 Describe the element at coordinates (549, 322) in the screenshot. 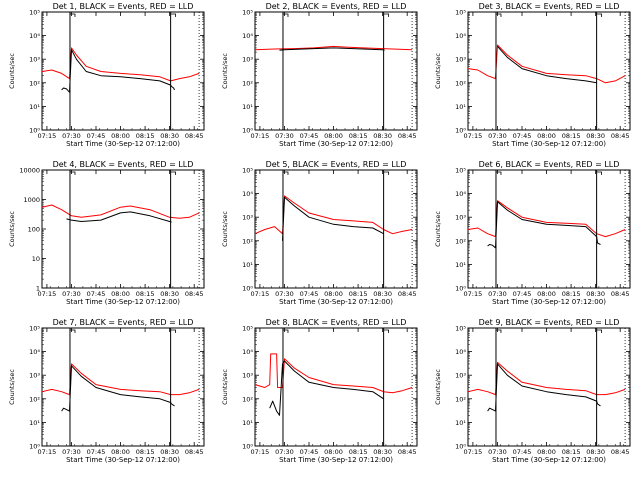

I see `panel-title: Det 9, BLACK = Events, RED = LLD` at that location.